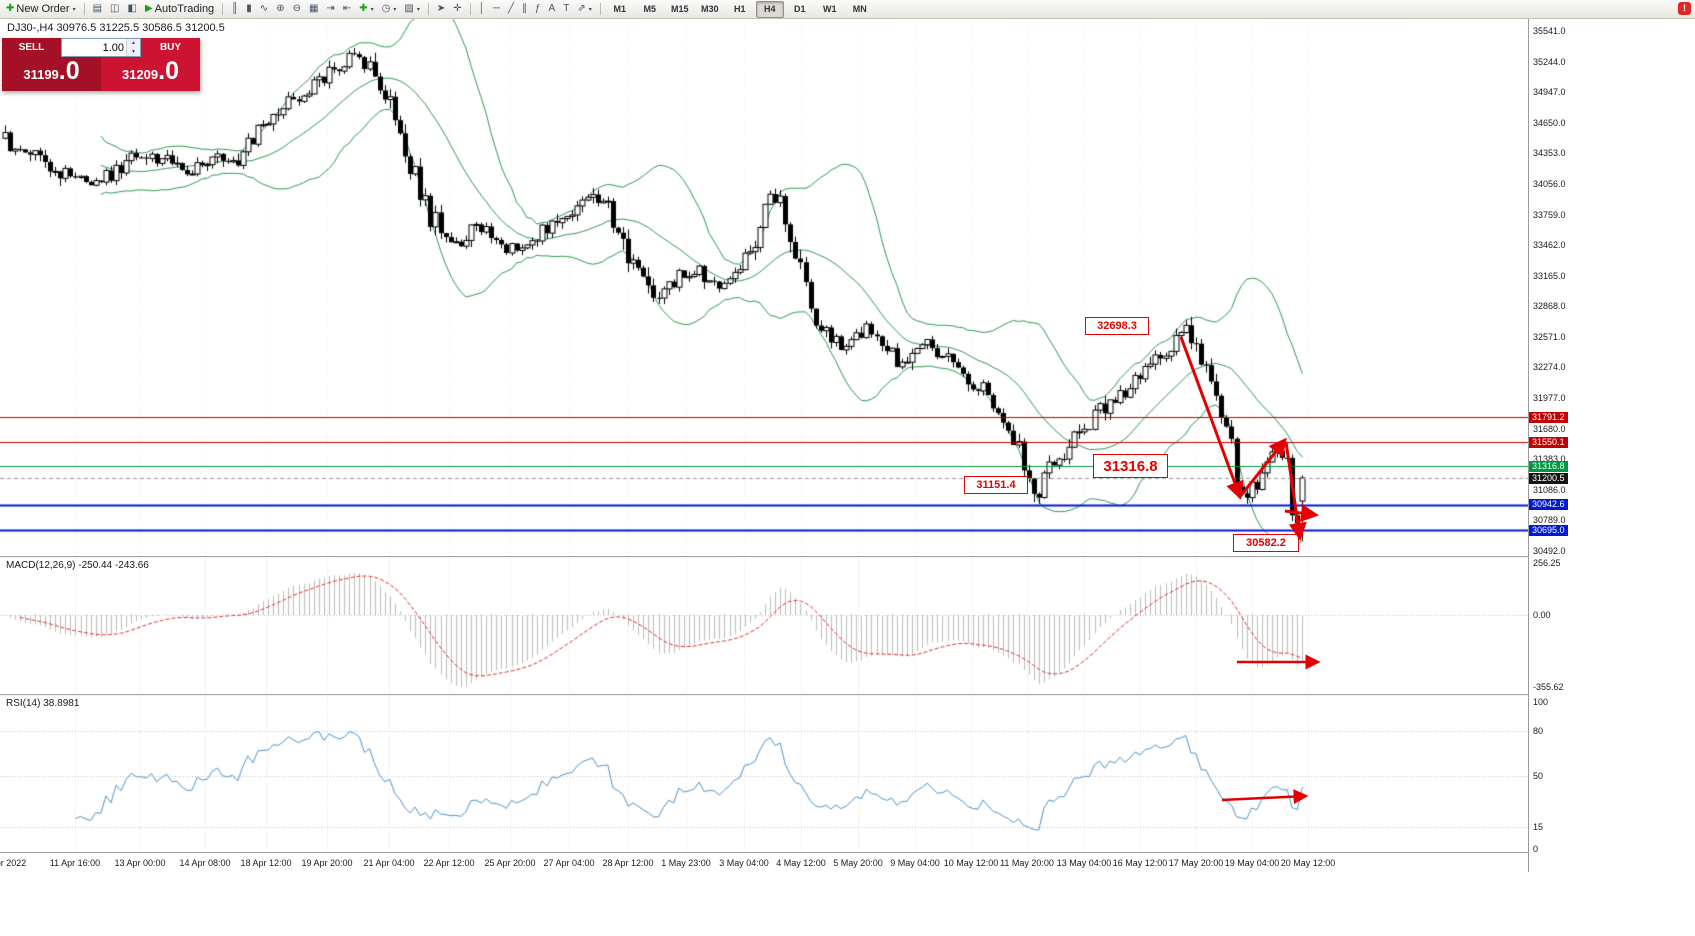  What do you see at coordinates (858, 863) in the screenshot?
I see `time-tick-label: 5 May 20:00` at bounding box center [858, 863].